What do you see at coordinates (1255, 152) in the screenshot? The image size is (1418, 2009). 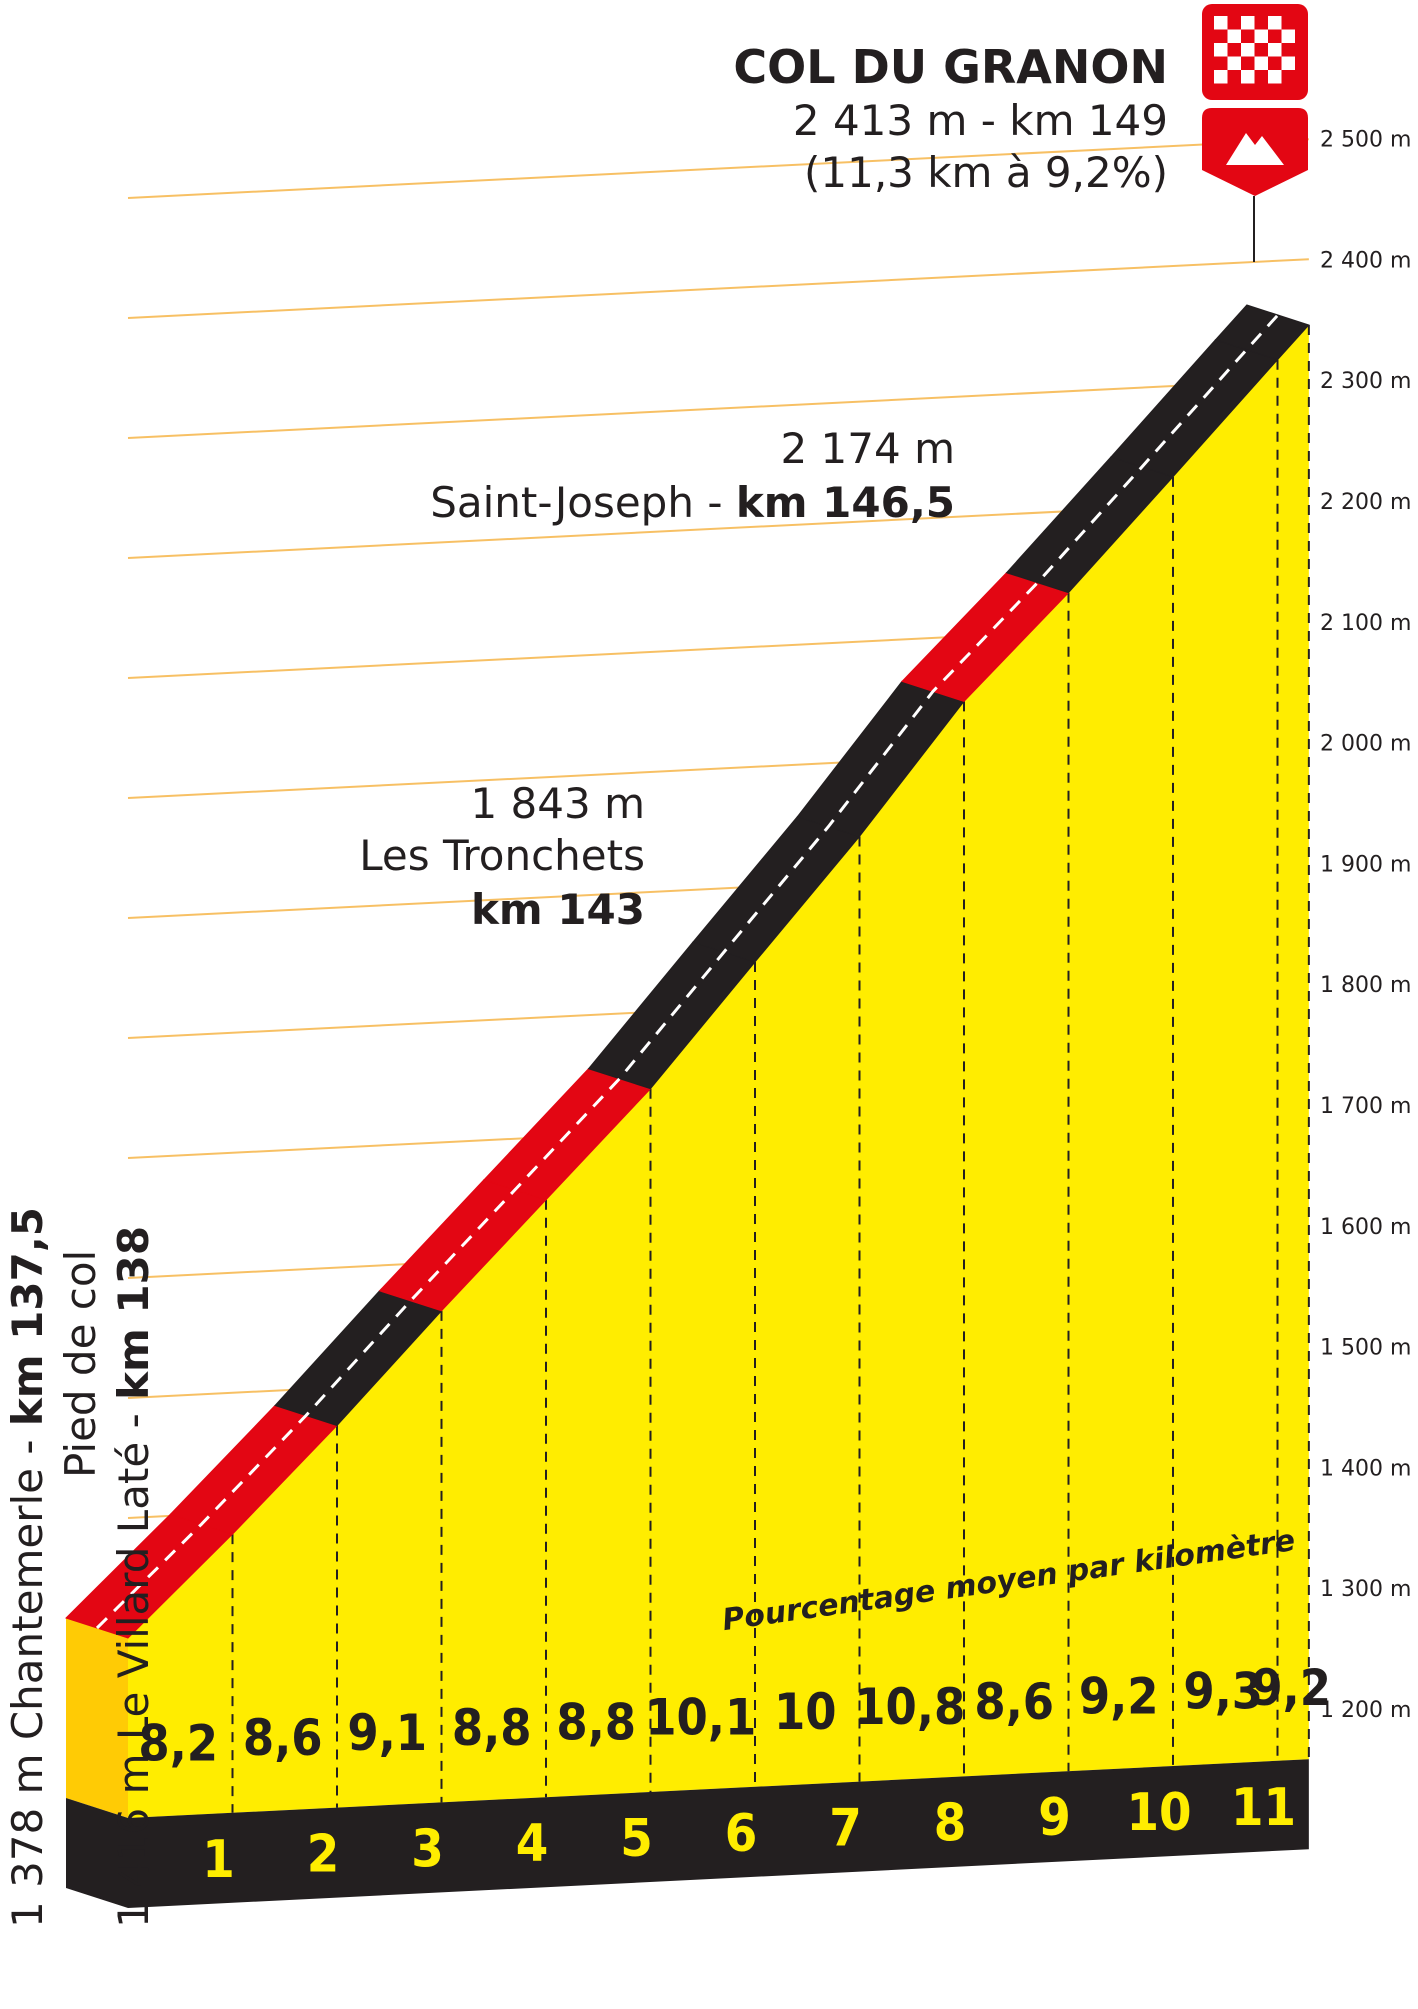 I see `mountain-icon` at bounding box center [1255, 152].